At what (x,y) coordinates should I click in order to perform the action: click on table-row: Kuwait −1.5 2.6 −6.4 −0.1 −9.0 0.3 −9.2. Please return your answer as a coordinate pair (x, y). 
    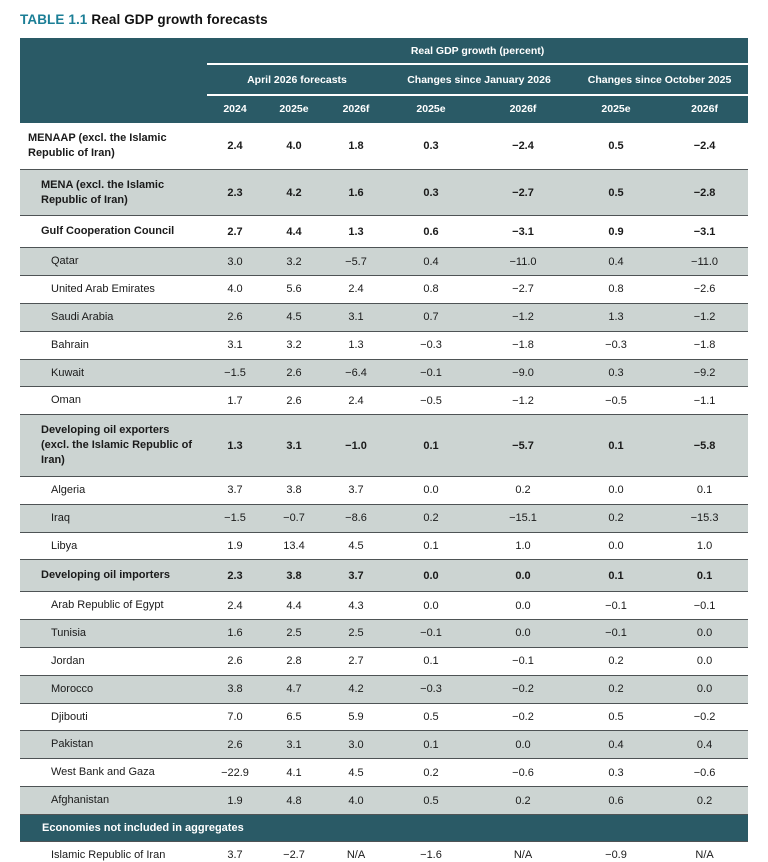
    Looking at the image, I should click on (384, 373).